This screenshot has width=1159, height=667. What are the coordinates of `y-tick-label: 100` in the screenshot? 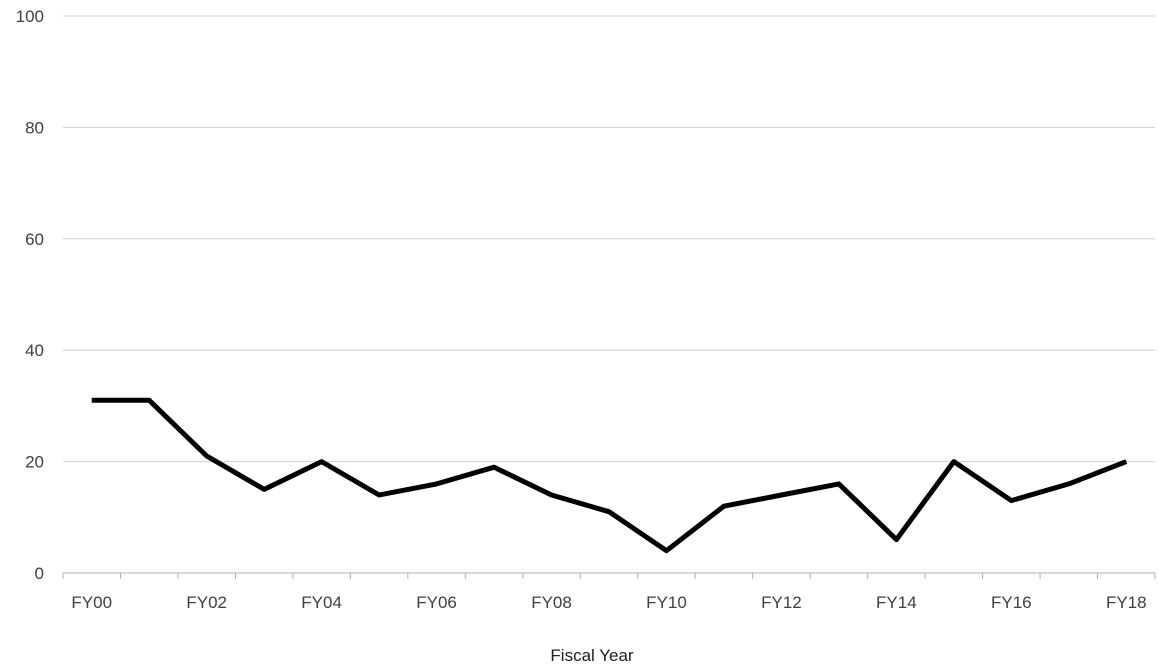 It's located at (30, 16).